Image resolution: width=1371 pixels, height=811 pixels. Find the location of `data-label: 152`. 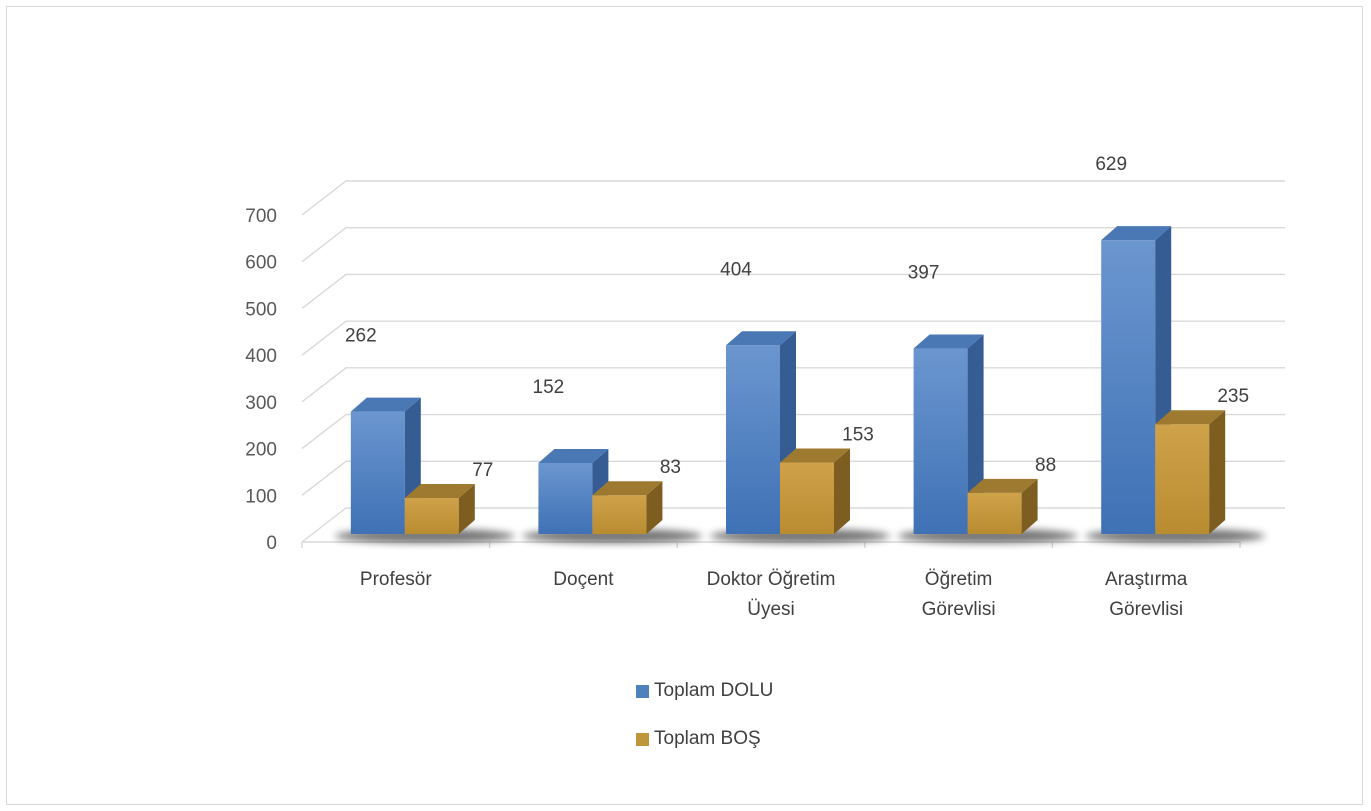

data-label: 152 is located at coordinates (549, 387).